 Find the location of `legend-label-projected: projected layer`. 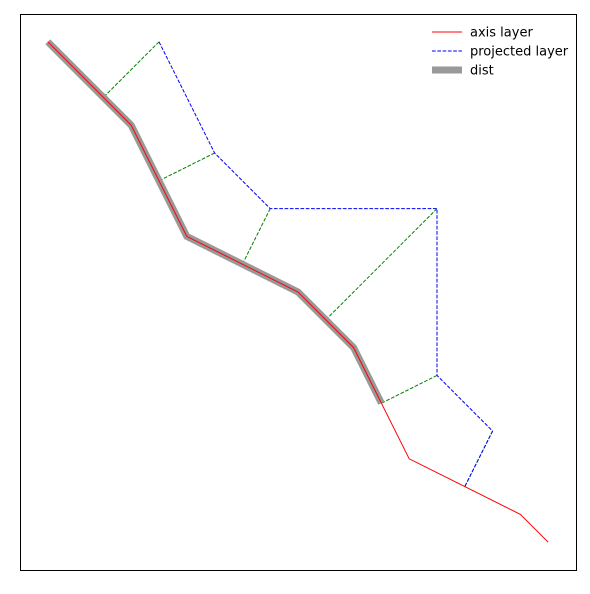

legend-label-projected: projected layer is located at coordinates (519, 52).